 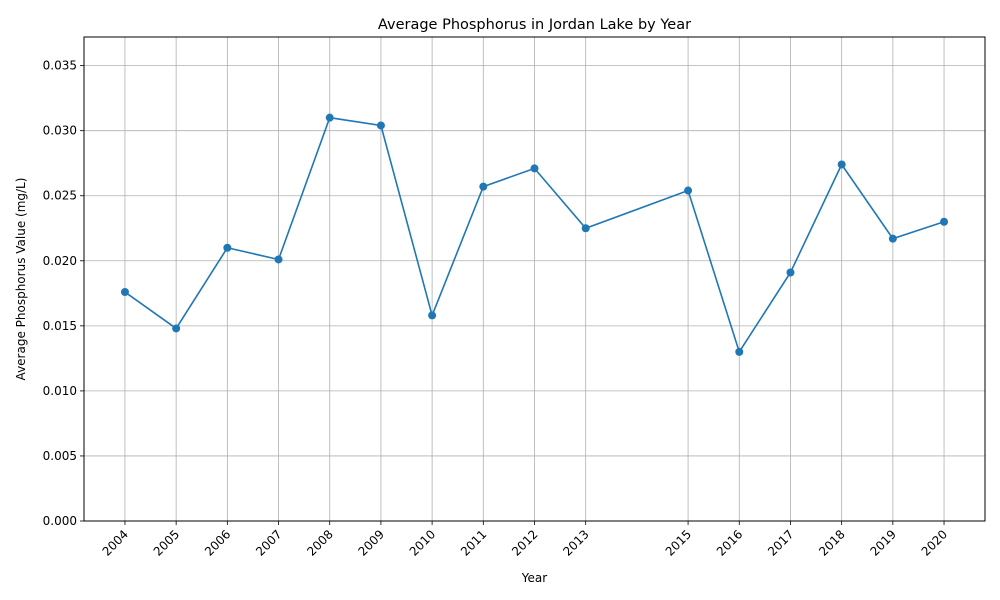 I want to click on data-point-2018, so click(x=841, y=164).